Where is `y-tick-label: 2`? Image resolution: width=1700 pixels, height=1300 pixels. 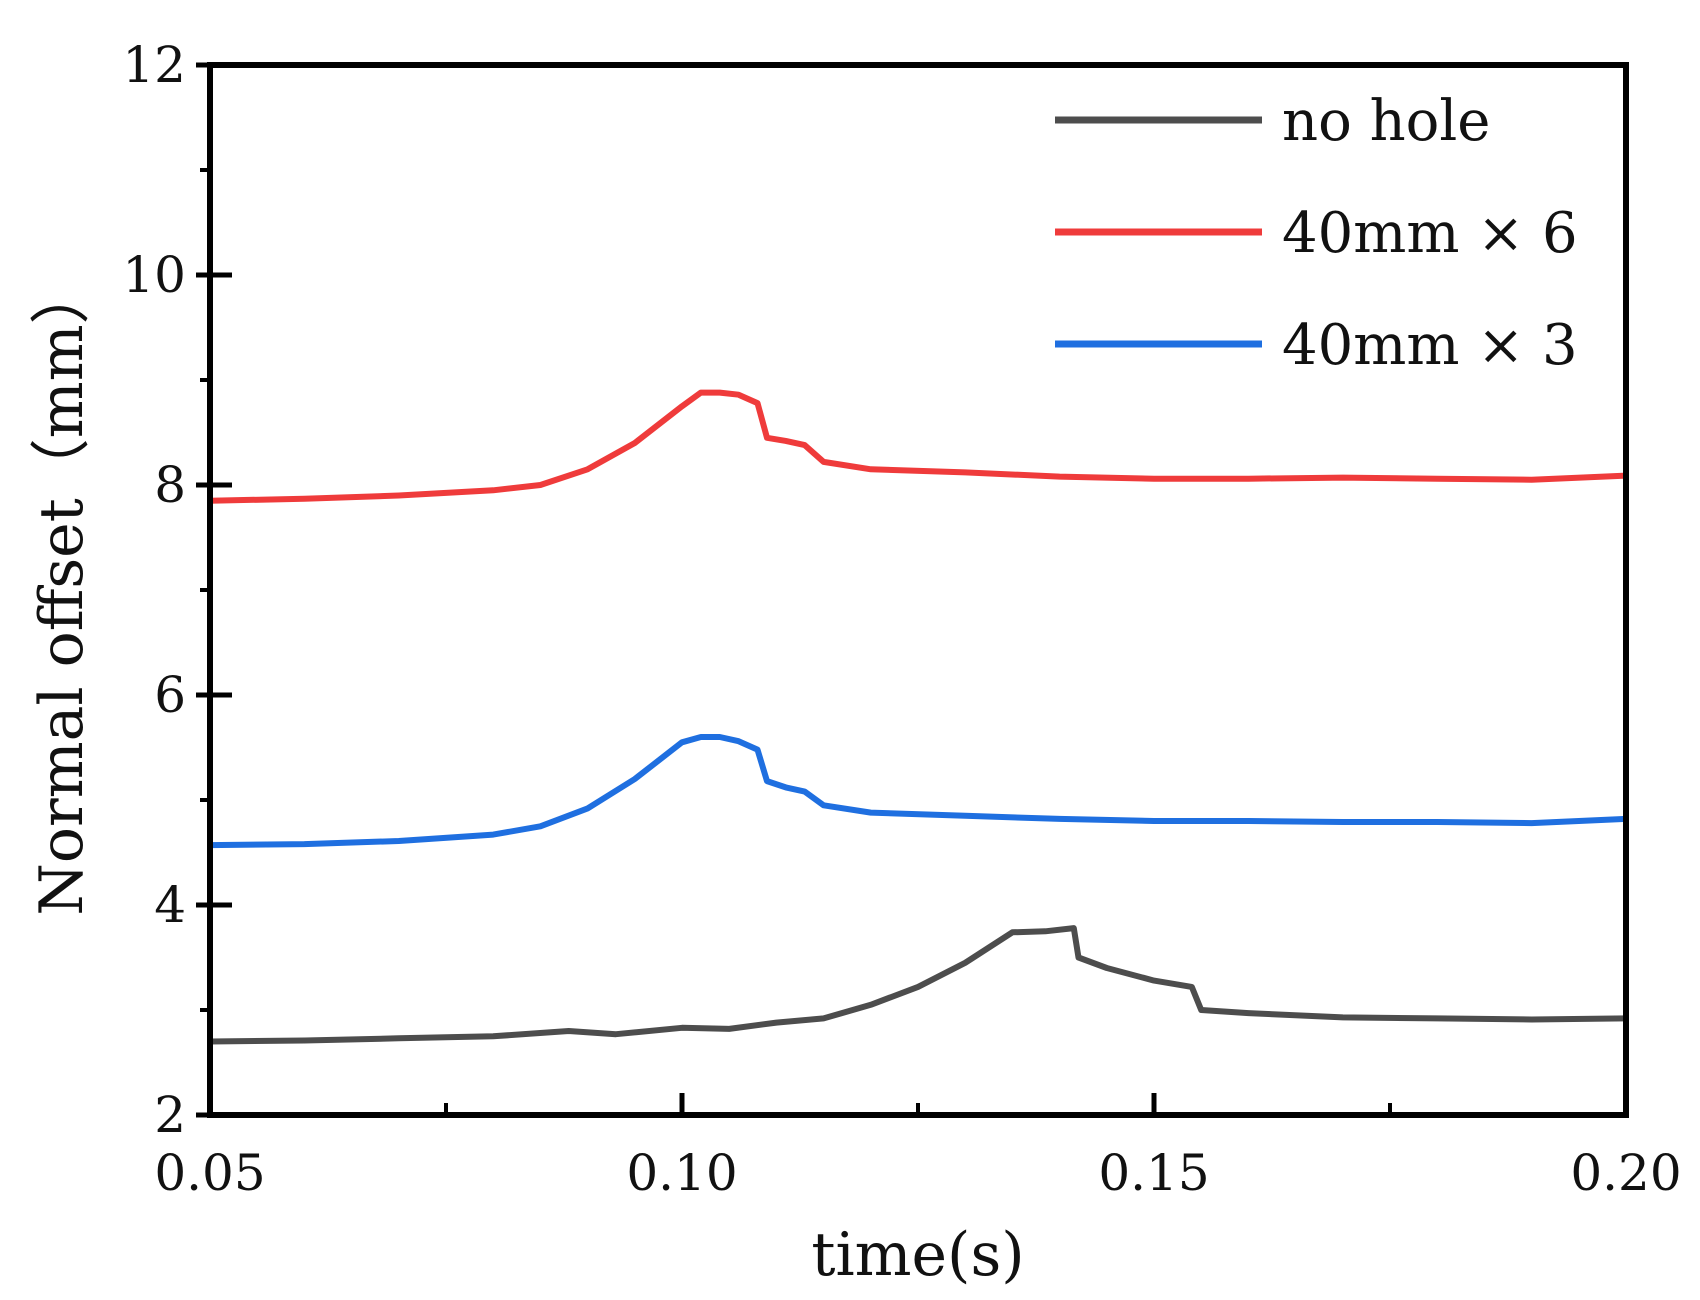 y-tick-label: 2 is located at coordinates (170, 1115).